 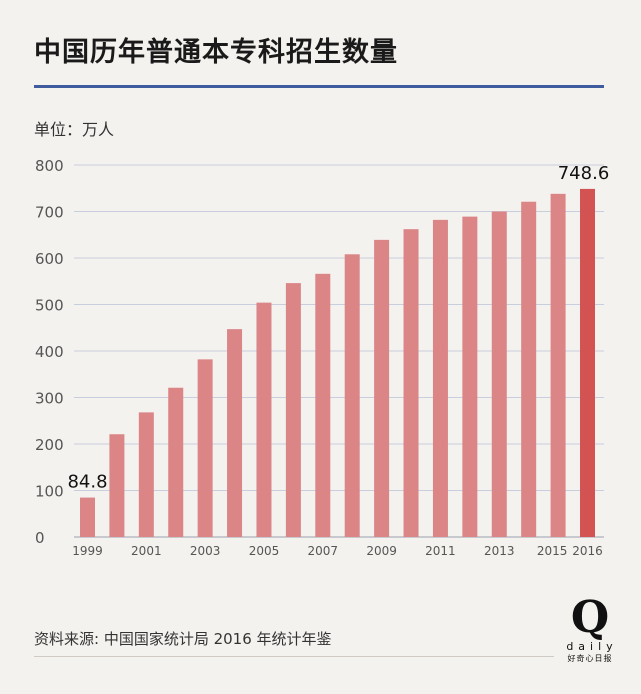 I want to click on source-note: 资料来源: 中国国家统计局 2016 年统计年鉴, so click(x=183, y=639).